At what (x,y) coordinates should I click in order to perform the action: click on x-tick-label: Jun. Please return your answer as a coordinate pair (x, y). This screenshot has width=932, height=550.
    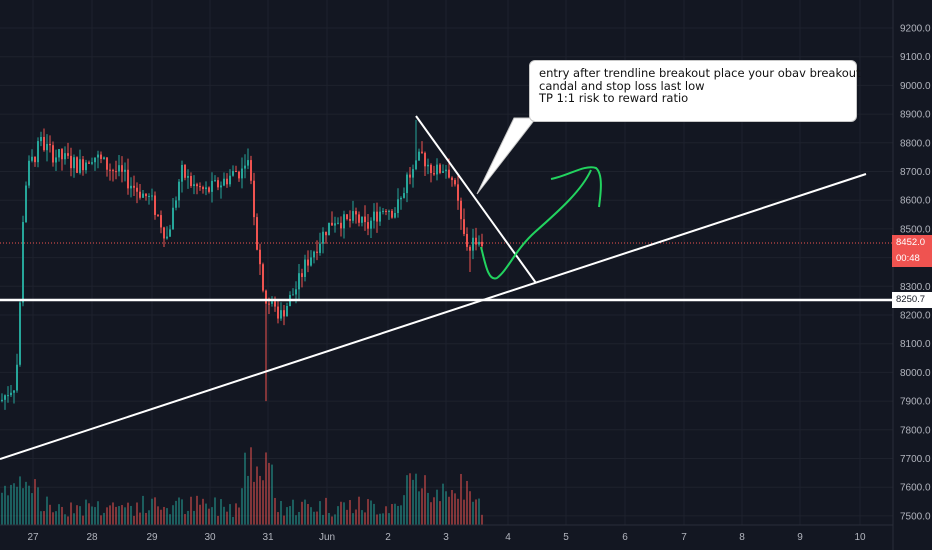
    Looking at the image, I should click on (327, 537).